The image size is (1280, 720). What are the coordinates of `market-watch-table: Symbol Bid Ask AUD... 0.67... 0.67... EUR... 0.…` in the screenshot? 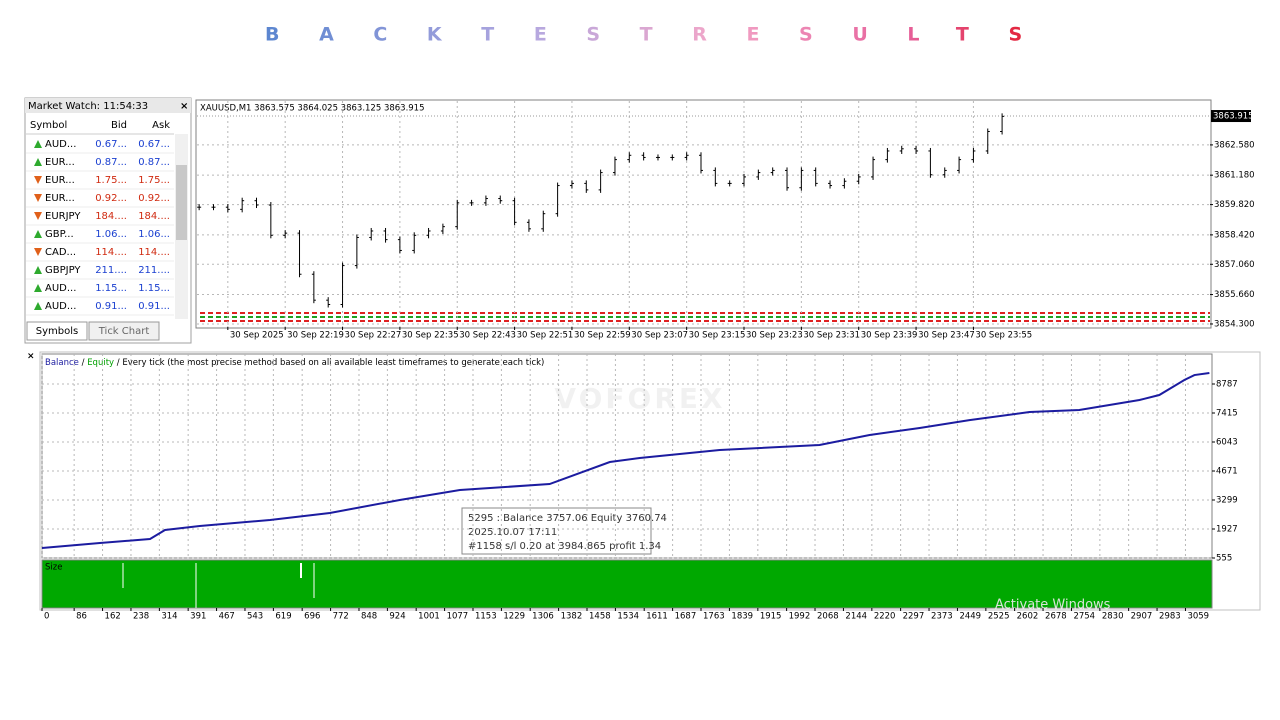 It's located at (100, 230).